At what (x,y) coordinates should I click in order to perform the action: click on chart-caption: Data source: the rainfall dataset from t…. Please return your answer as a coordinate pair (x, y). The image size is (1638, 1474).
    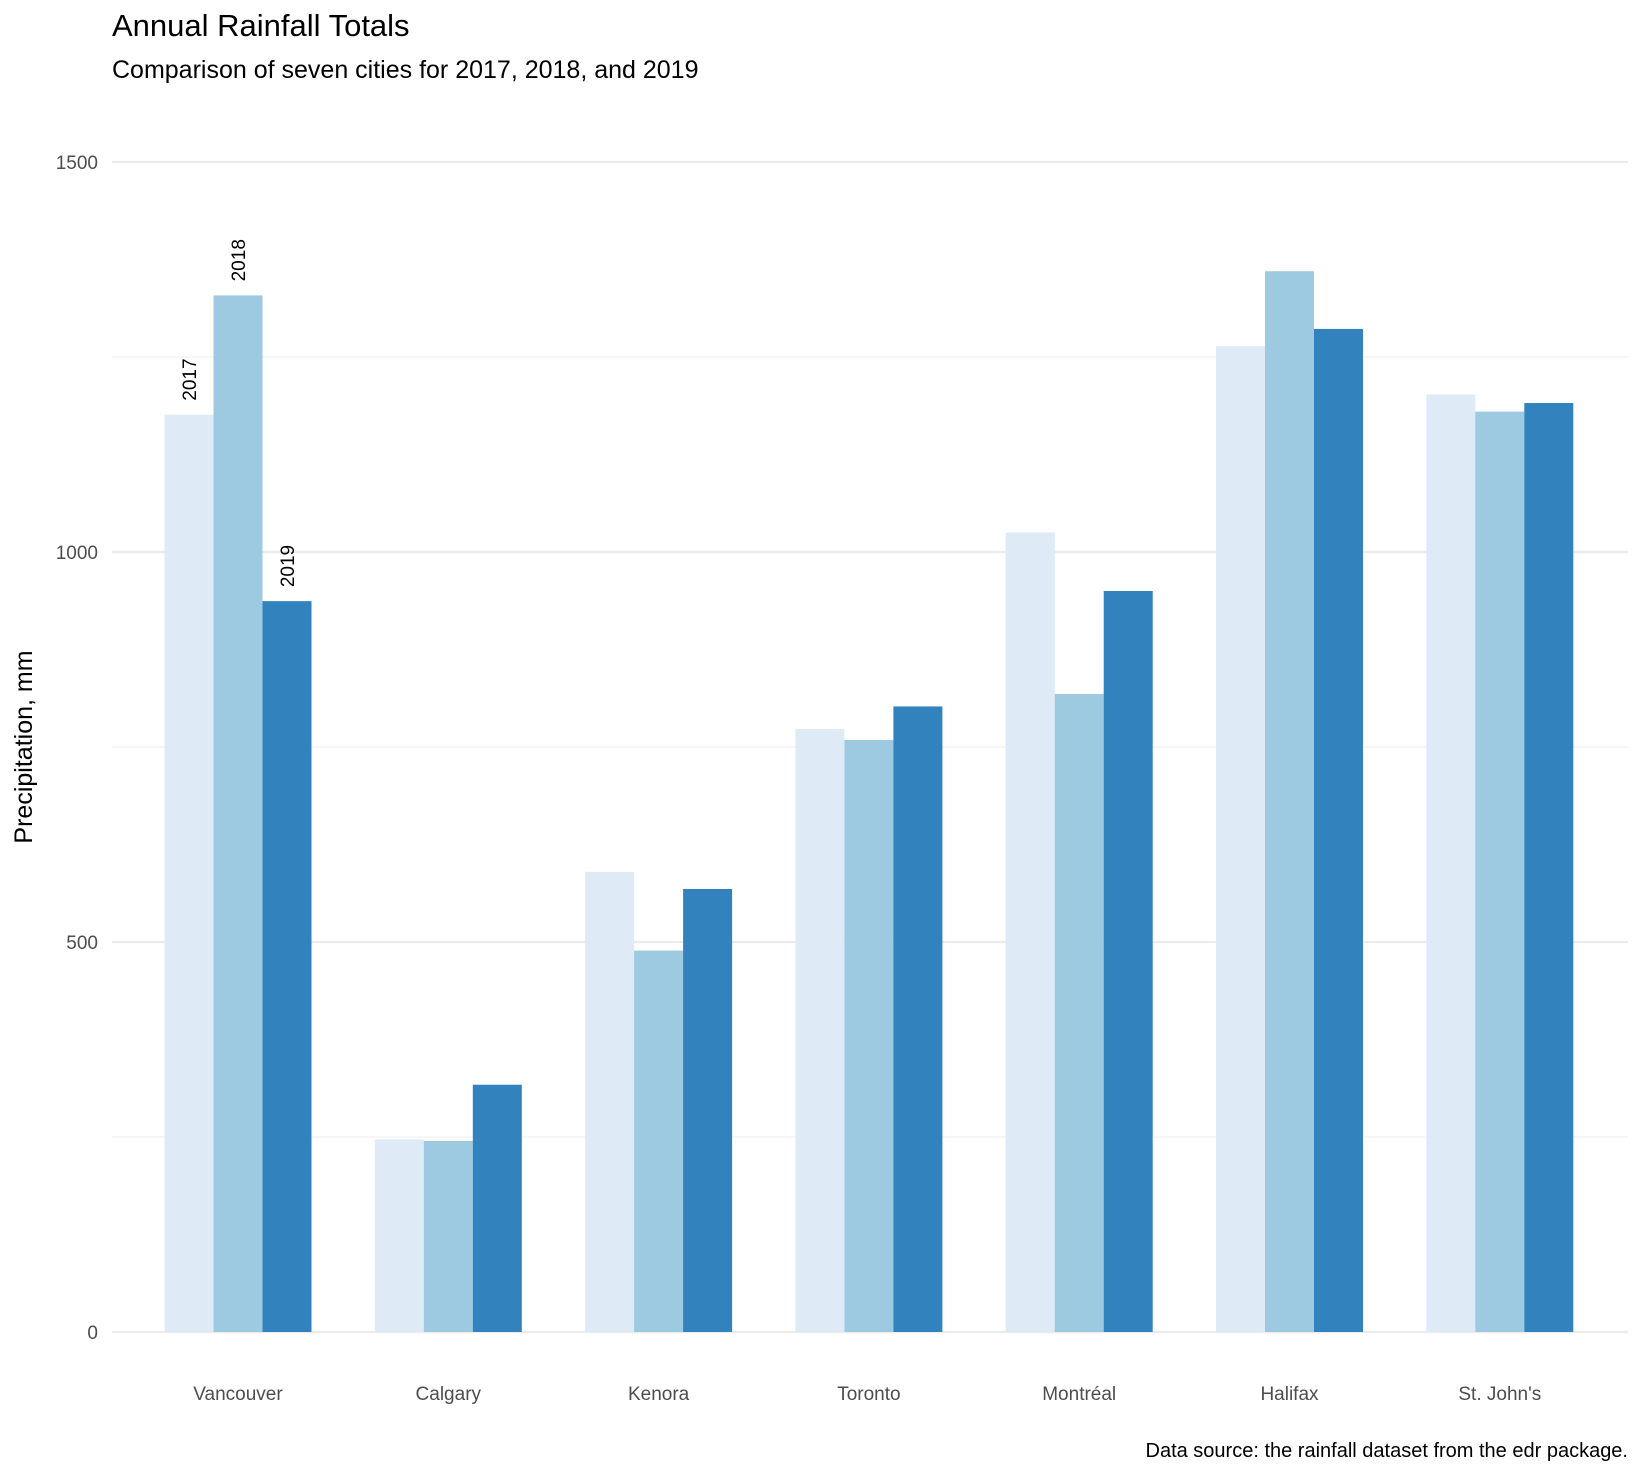
    Looking at the image, I should click on (1387, 1451).